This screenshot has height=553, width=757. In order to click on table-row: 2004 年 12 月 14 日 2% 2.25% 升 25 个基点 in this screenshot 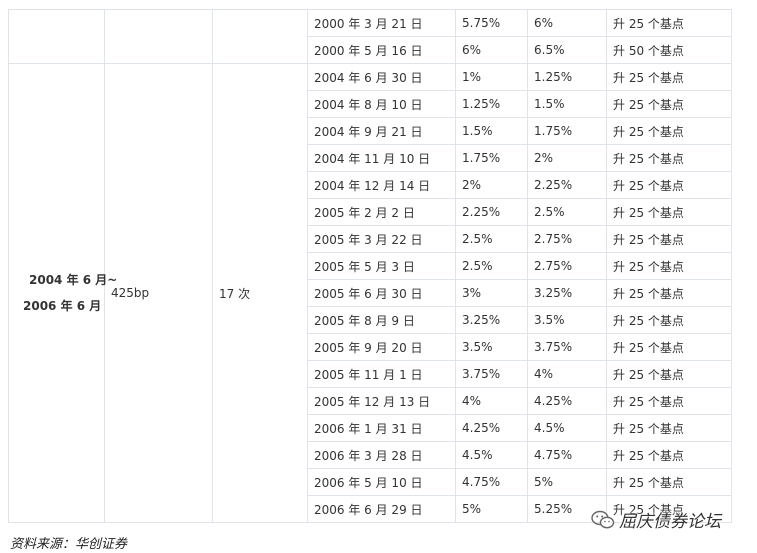, I will do `click(370, 185)`.